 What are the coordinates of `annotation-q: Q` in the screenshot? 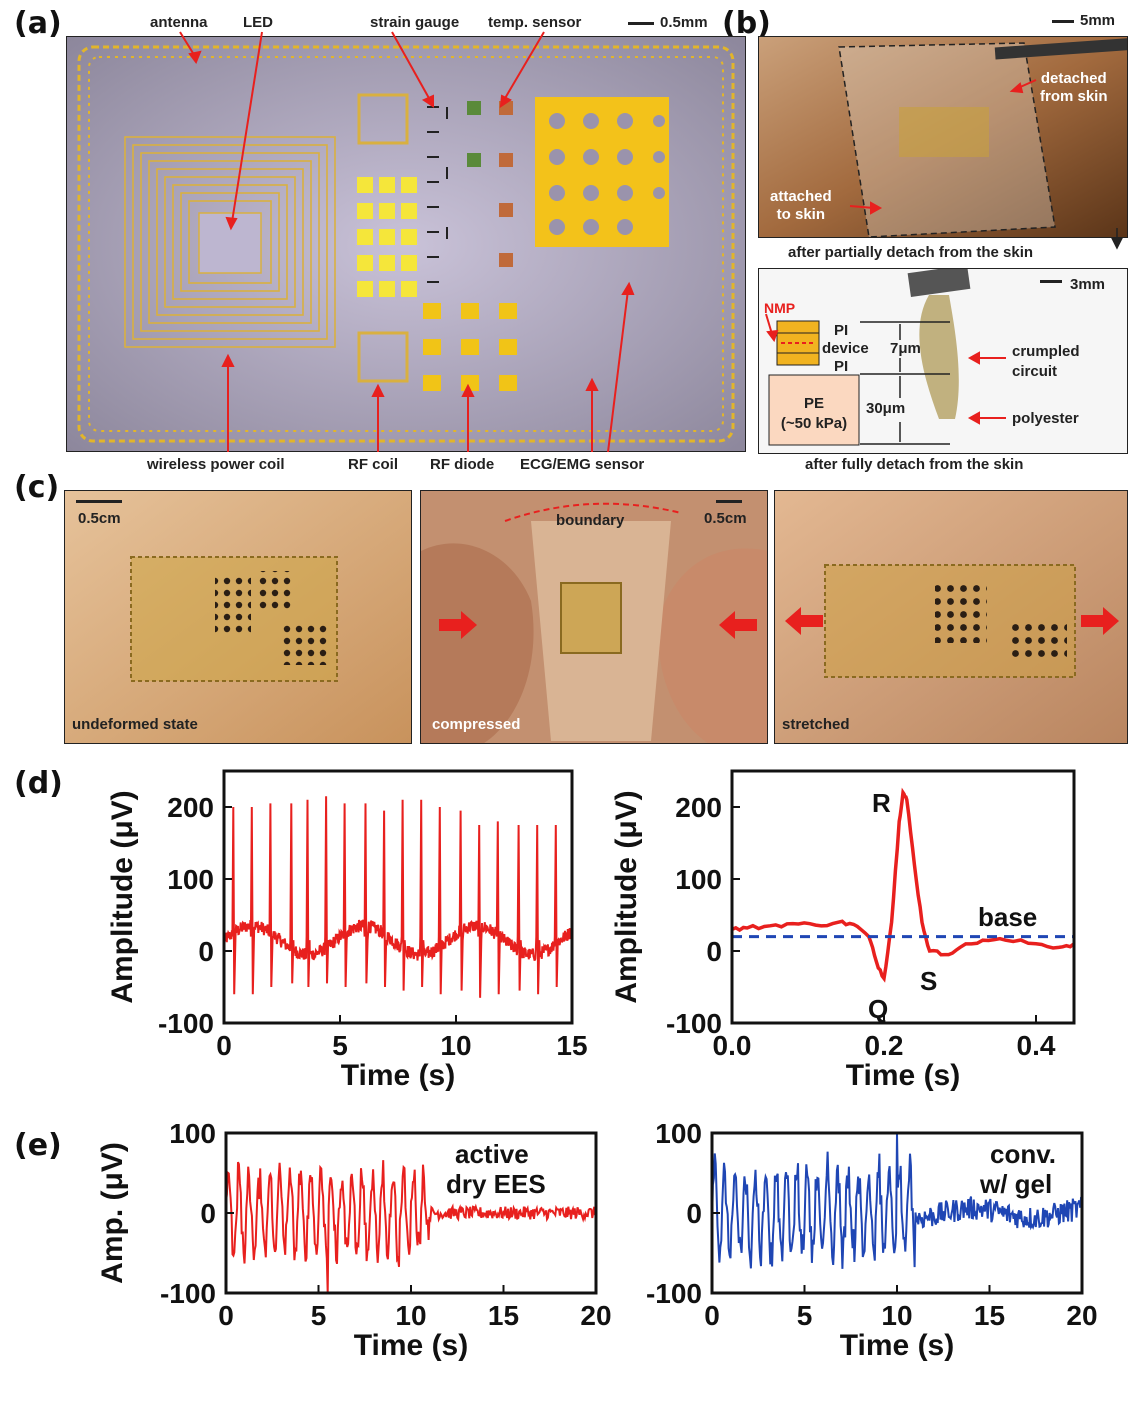 It's located at (878, 1009).